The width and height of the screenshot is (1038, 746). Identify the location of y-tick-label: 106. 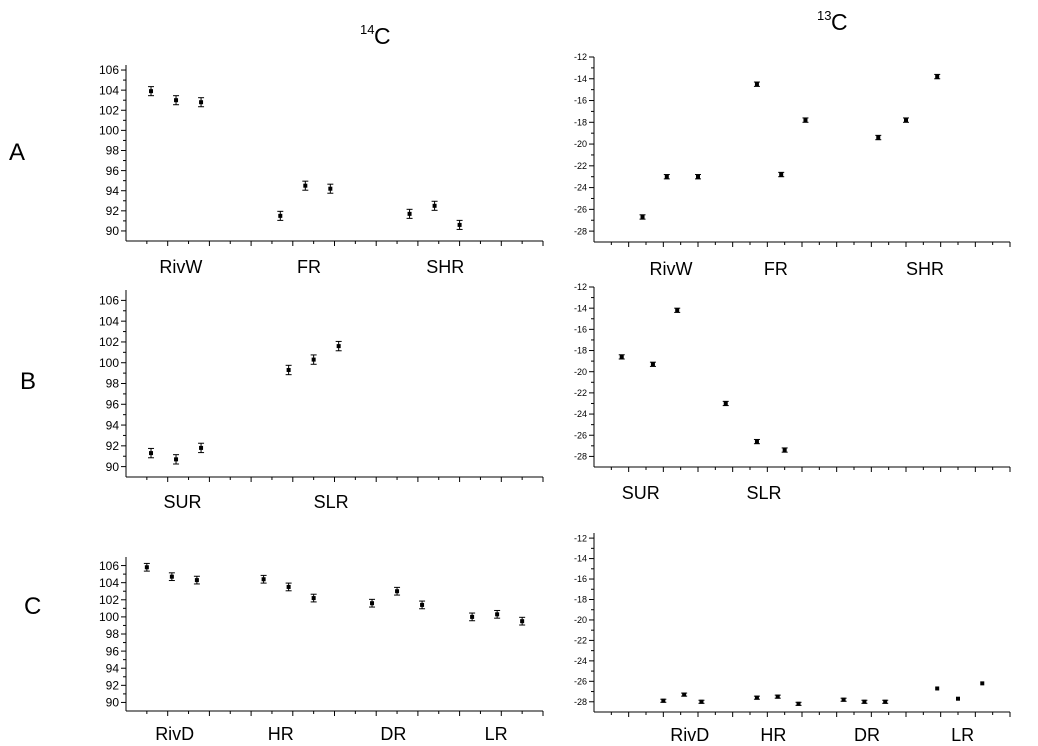
(109, 301).